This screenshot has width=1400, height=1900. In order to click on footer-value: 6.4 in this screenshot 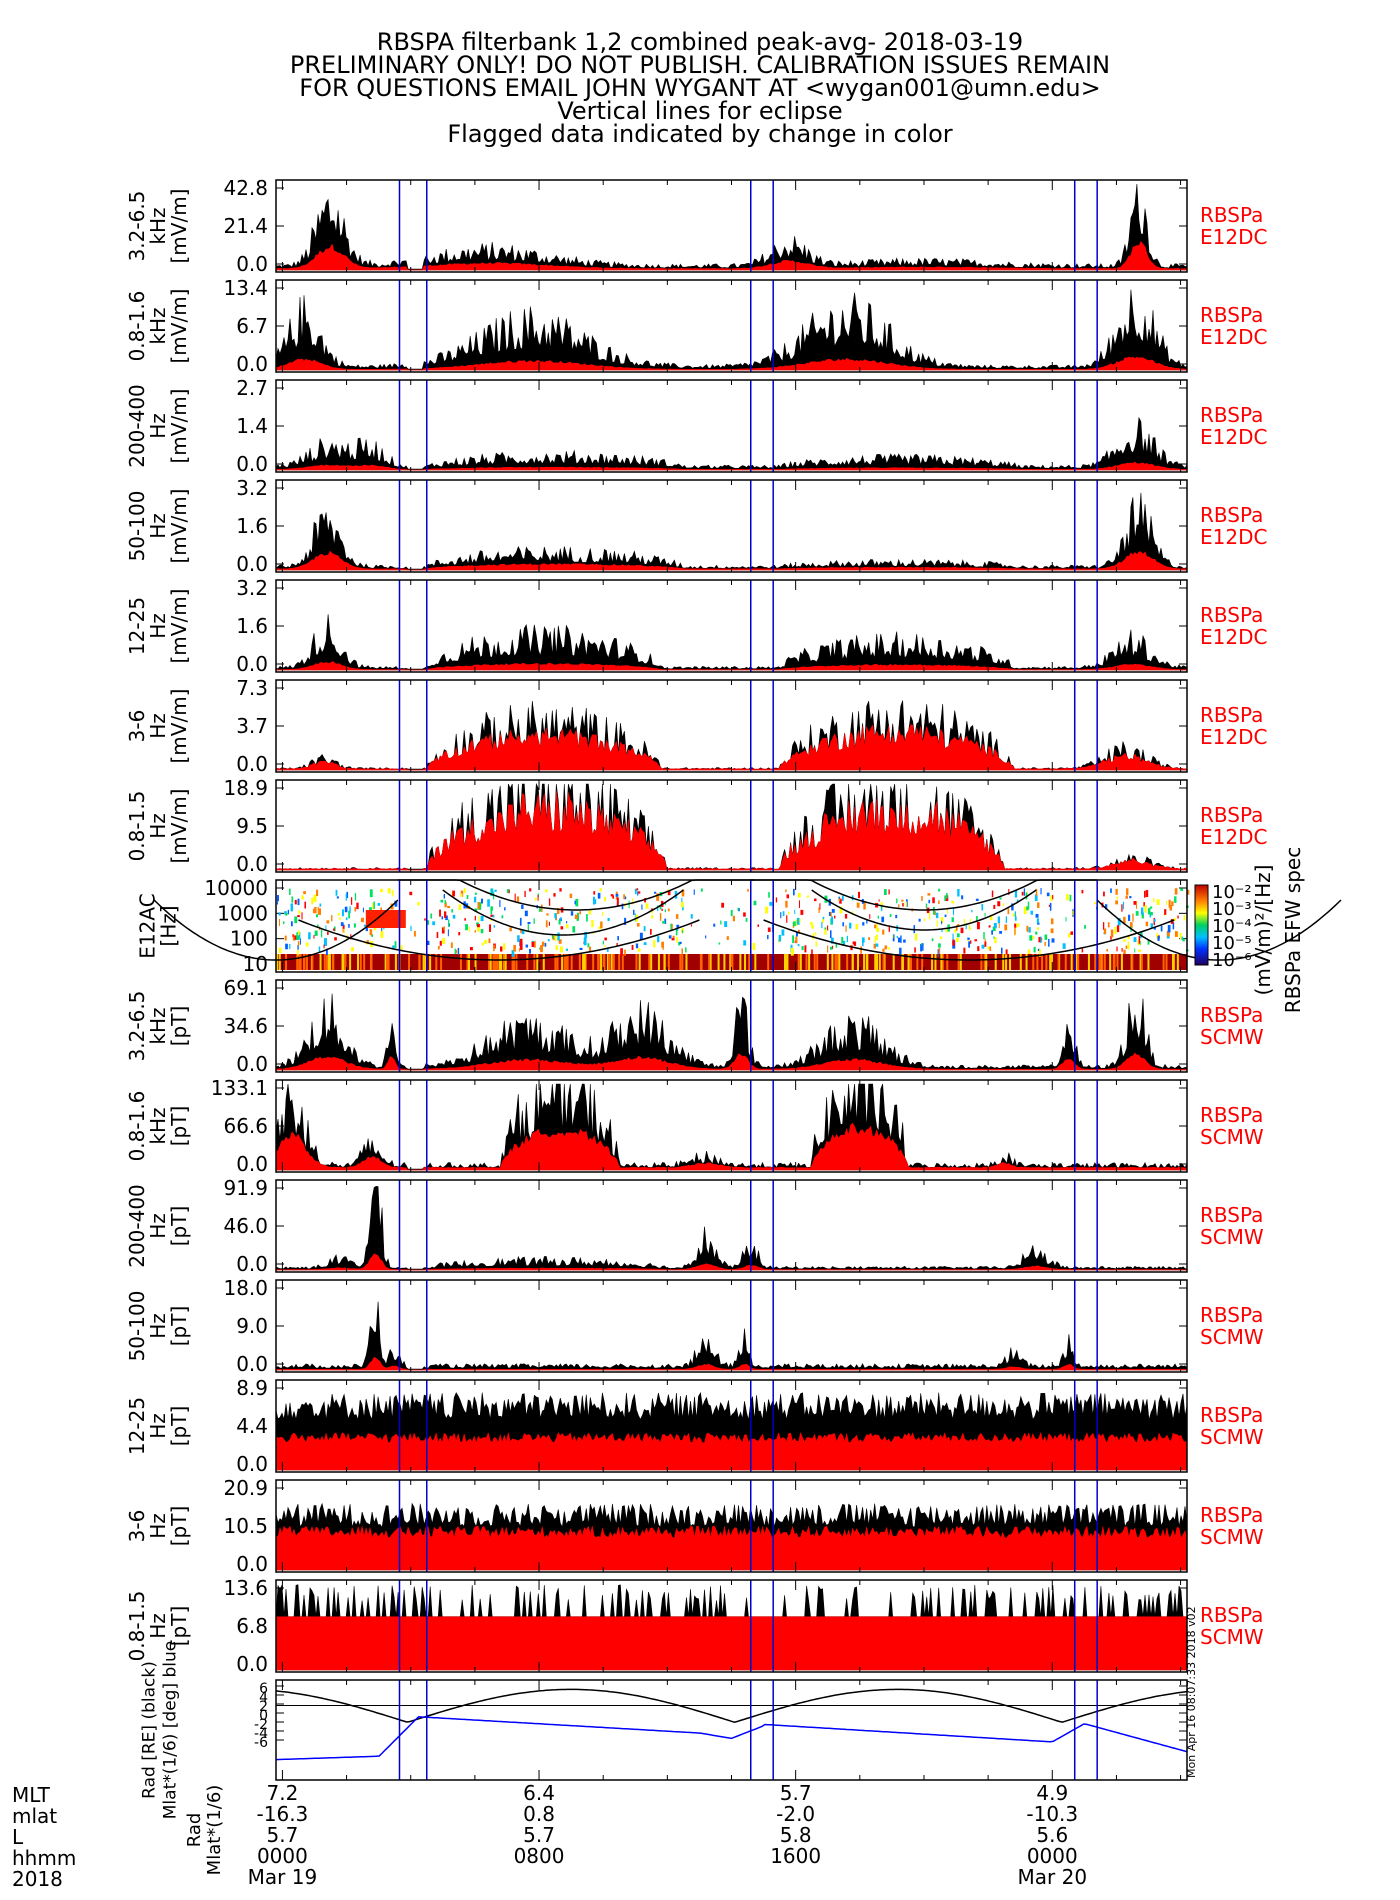, I will do `click(539, 1793)`.